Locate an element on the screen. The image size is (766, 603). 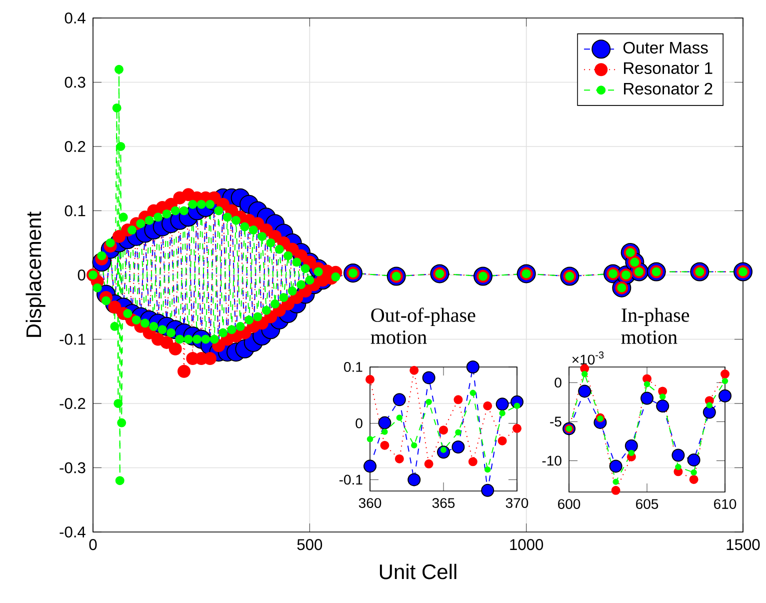
x-tick-label: 605 is located at coordinates (647, 504).